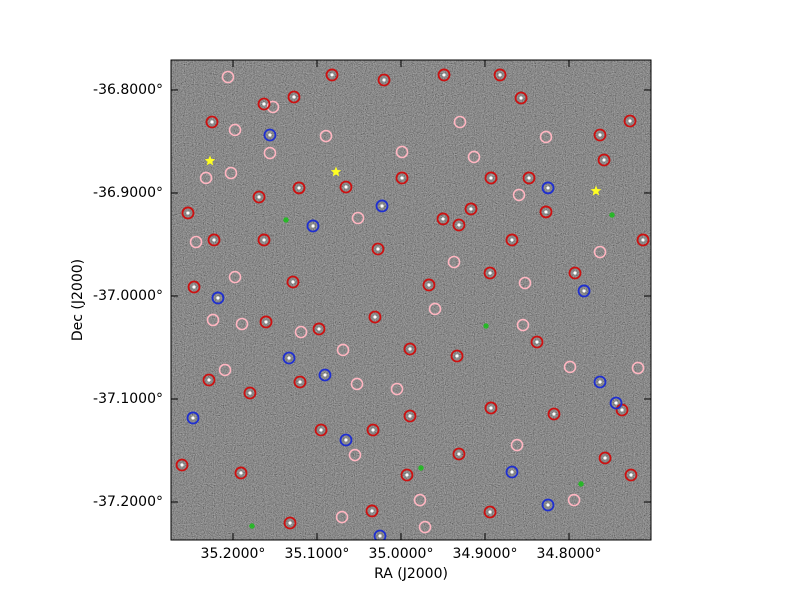 This screenshot has height=600, width=800. I want to click on y-tick-label: -36.9000°, so click(128, 193).